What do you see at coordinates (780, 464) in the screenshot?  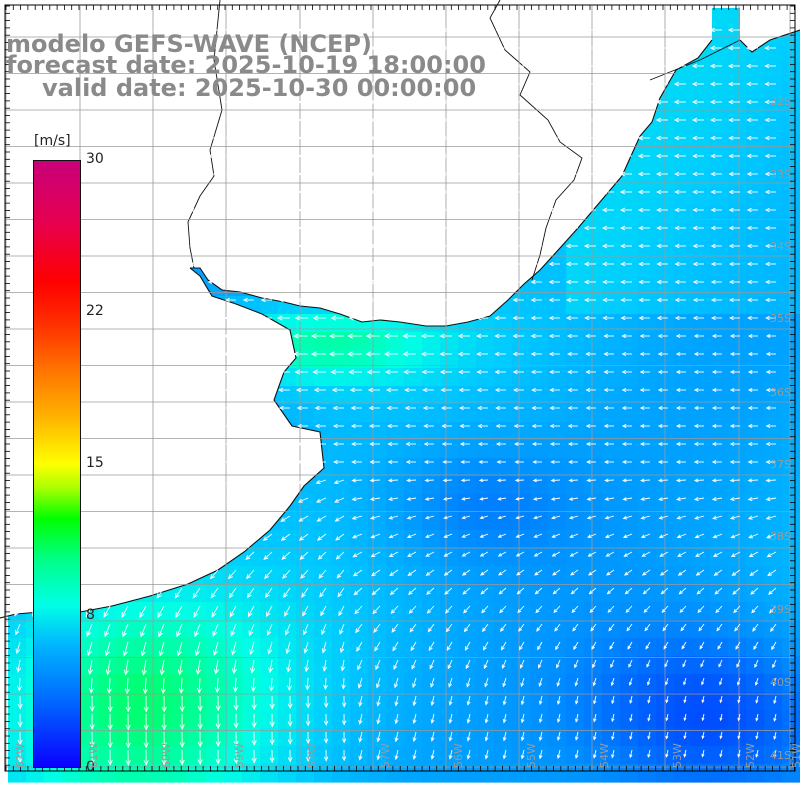 I see `lat-label-37s: 37S` at bounding box center [780, 464].